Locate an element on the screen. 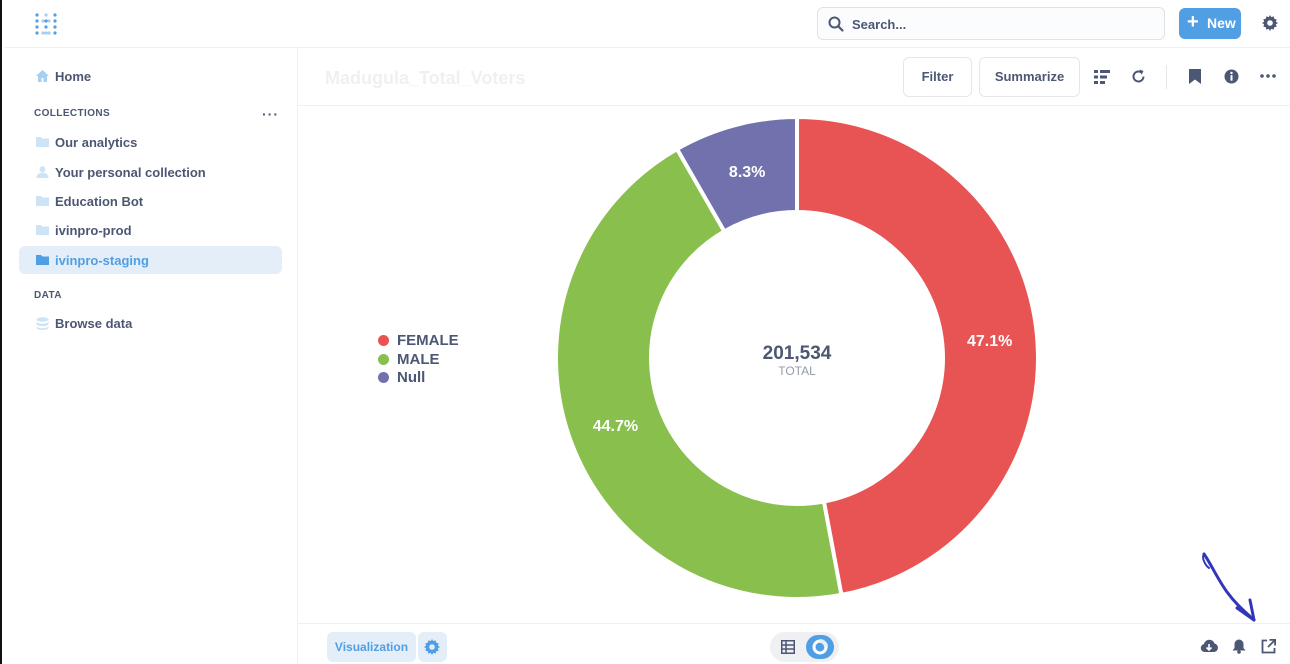  sidebar-item-our-analytics: Our analytics is located at coordinates (150, 142).